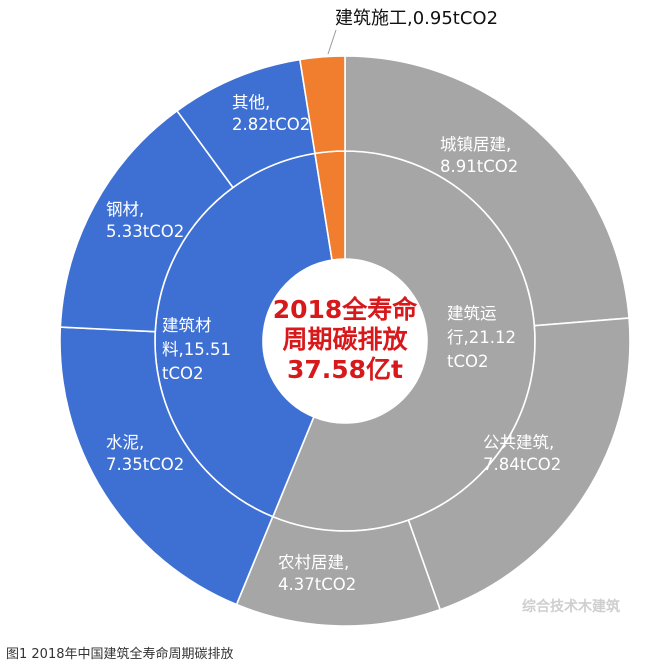 The height and width of the screenshot is (667, 669). I want to click on outer-label-3: 水泥, 7.35tCO2, so click(145, 453).